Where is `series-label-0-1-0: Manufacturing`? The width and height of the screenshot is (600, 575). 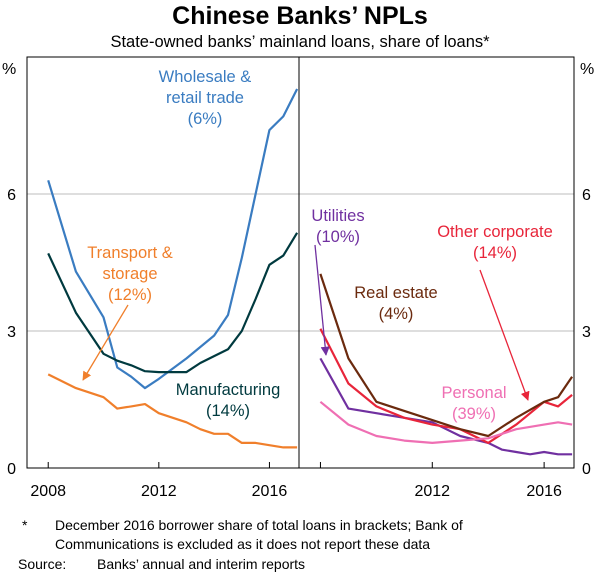 series-label-0-1-0: Manufacturing is located at coordinates (228, 390).